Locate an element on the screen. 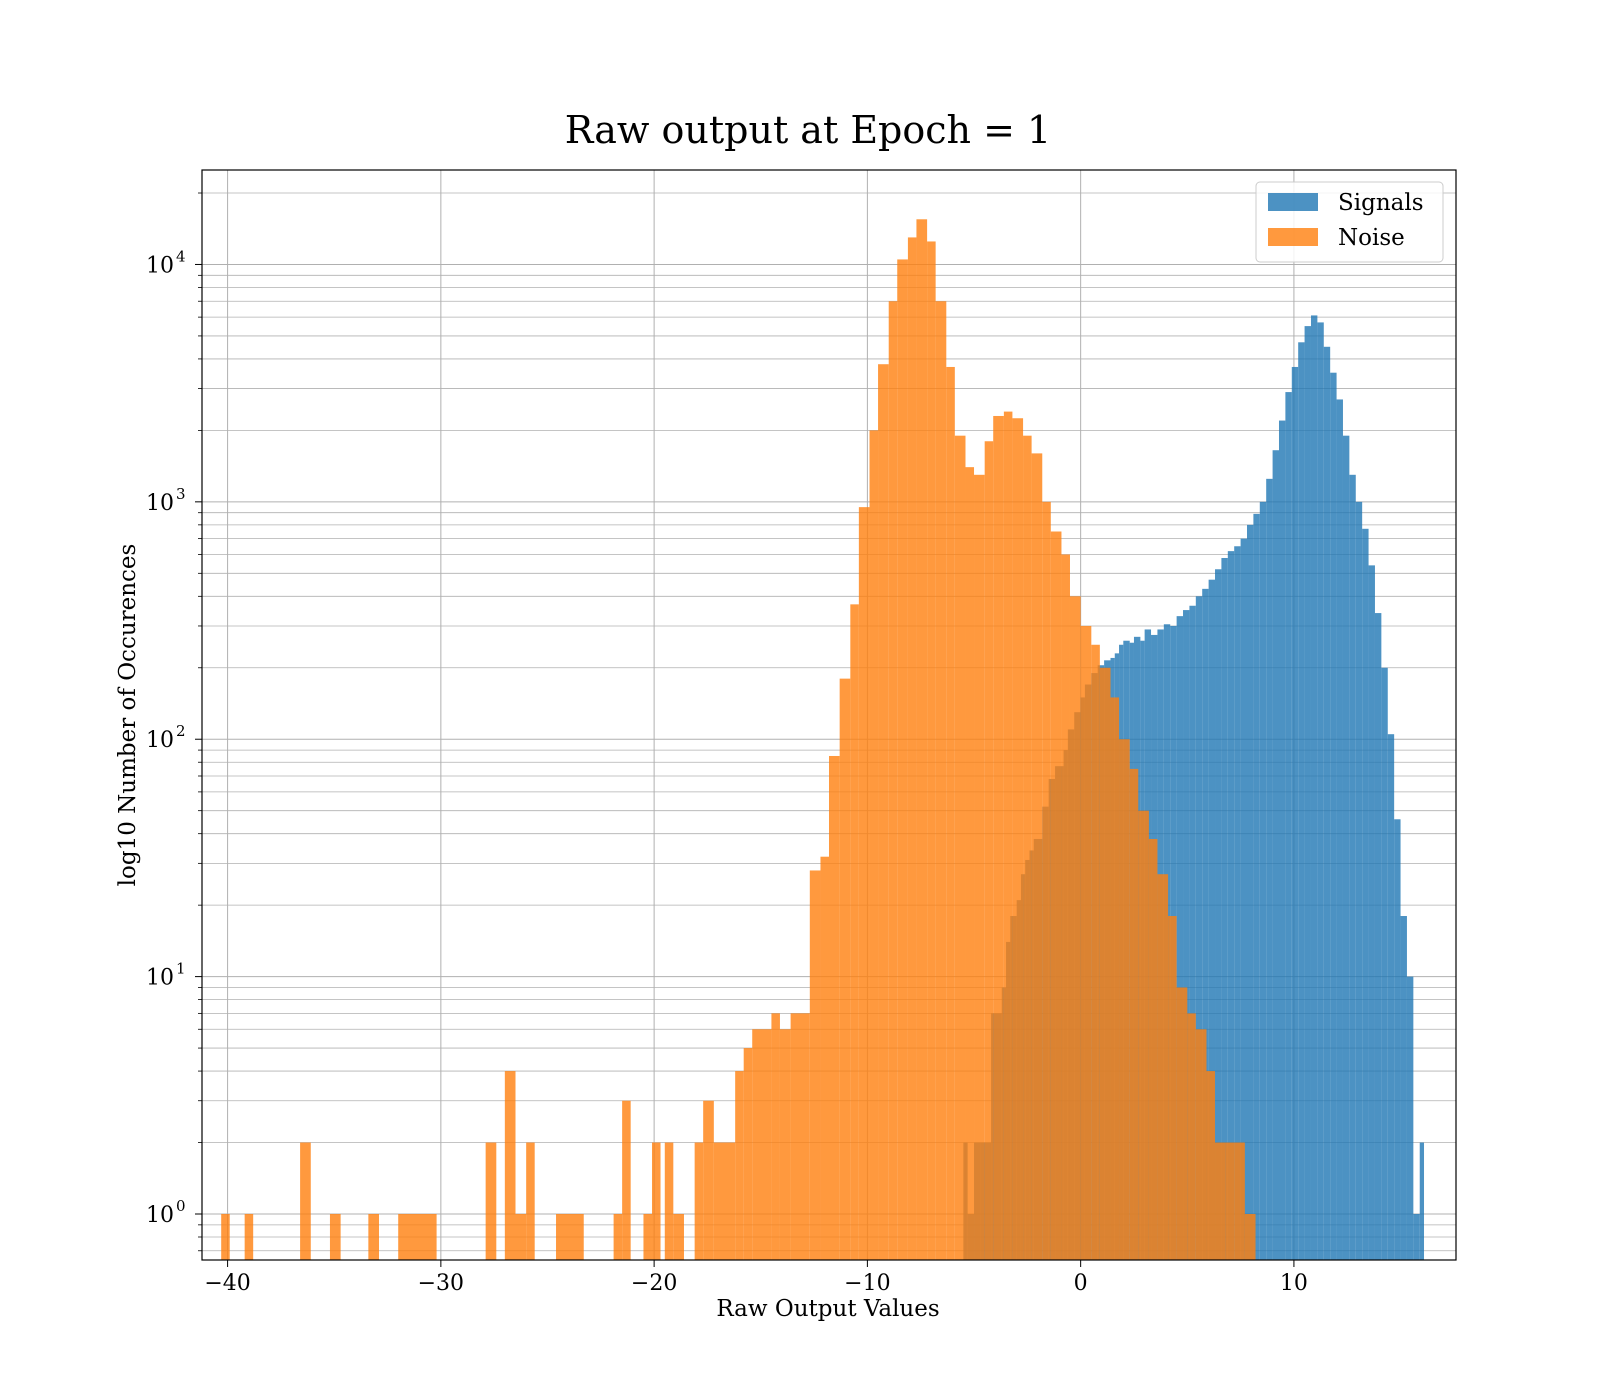  legend-label-signals: Signals is located at coordinates (1381, 203).